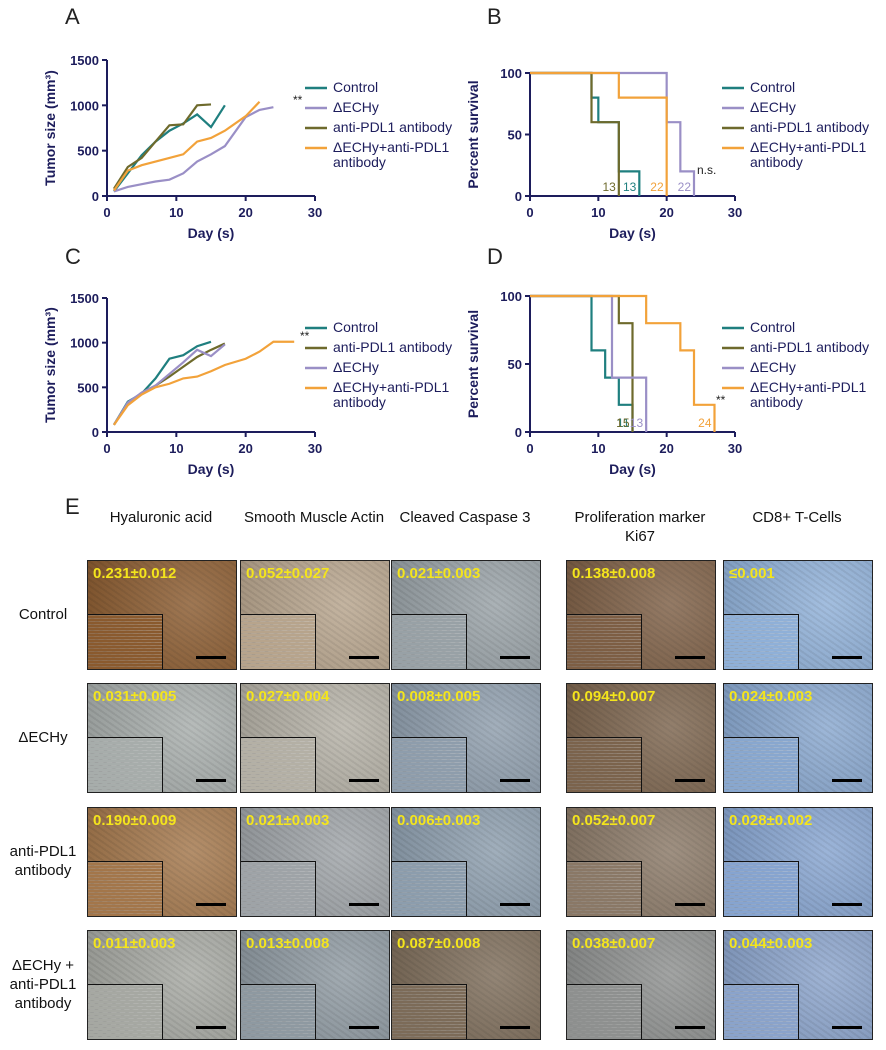 The height and width of the screenshot is (1050, 886). Describe the element at coordinates (135, 573) in the screenshot. I see `value-label: 0.231±0.012` at that location.